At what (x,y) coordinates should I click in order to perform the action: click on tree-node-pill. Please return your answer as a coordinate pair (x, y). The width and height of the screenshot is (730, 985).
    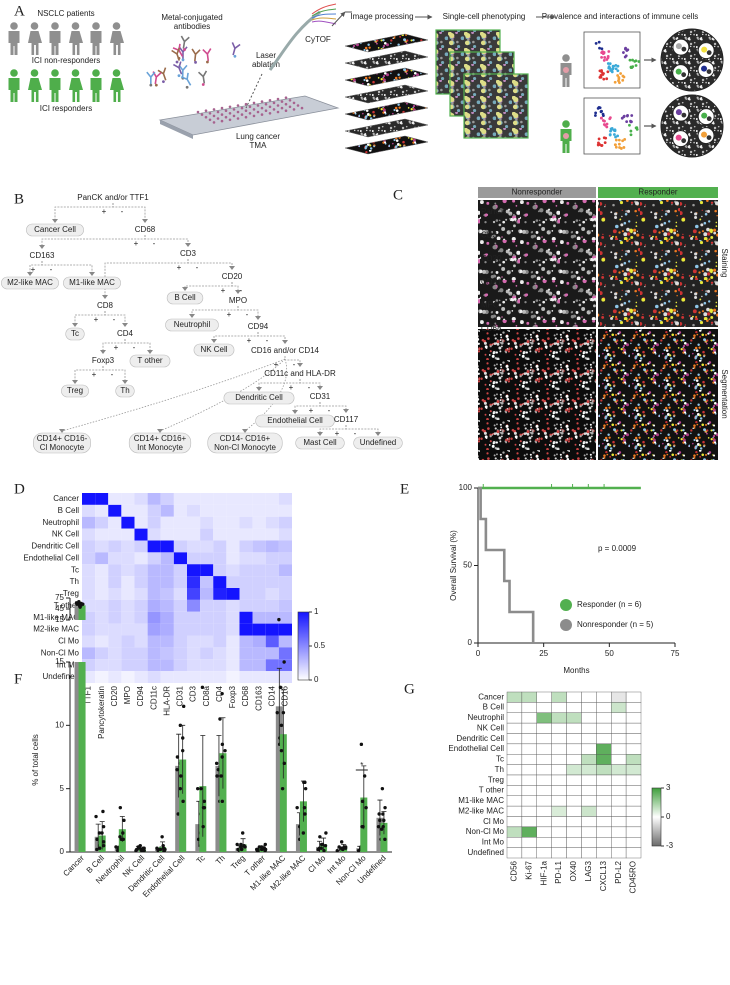
    Looking at the image, I should click on (160, 443).